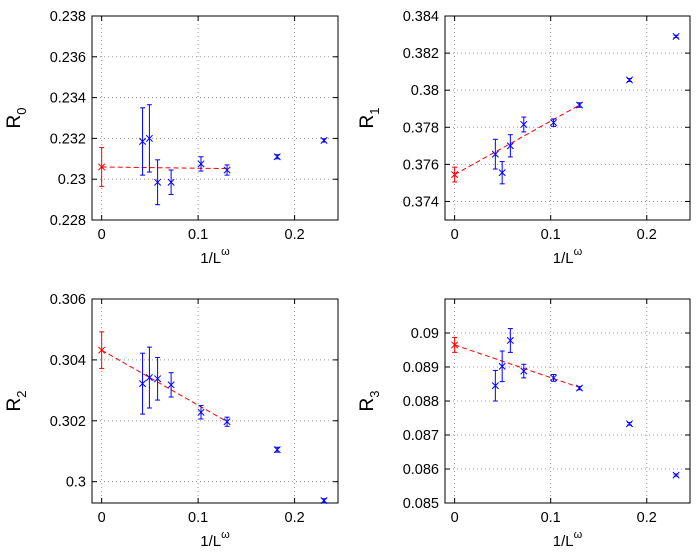 This screenshot has height=560, width=699. What do you see at coordinates (68, 221) in the screenshot?
I see `y-tick-label: 0.228` at bounding box center [68, 221].